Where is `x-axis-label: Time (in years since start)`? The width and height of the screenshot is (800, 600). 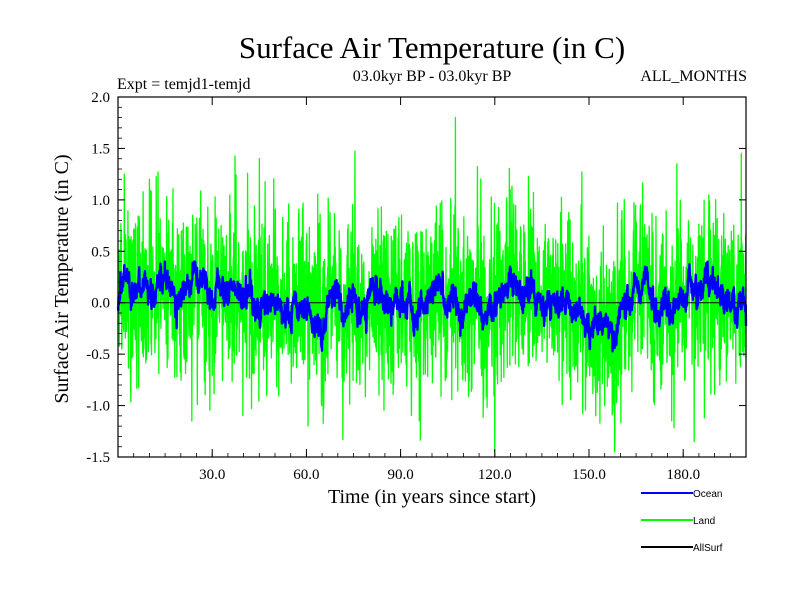
x-axis-label: Time (in years since start) is located at coordinates (432, 497).